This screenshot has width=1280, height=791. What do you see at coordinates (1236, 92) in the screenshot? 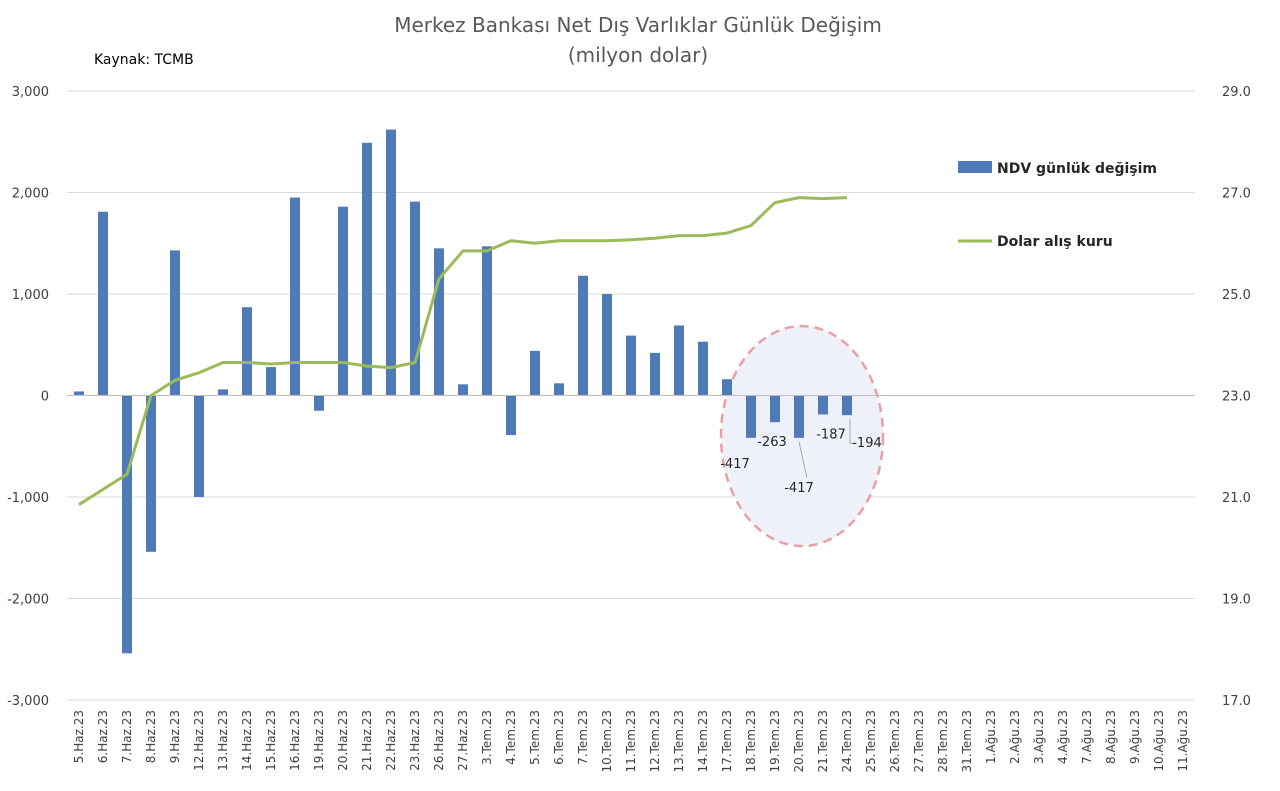
I see `right-tick-label: 29.0` at bounding box center [1236, 92].